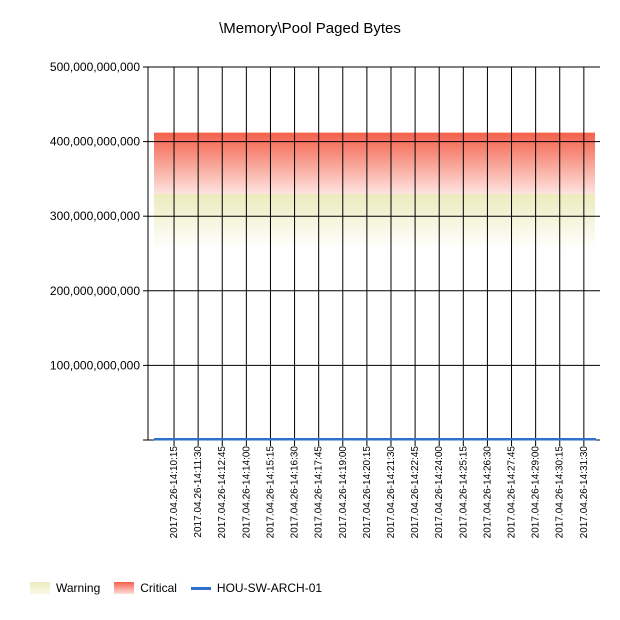 Image resolution: width=620 pixels, height=620 pixels. What do you see at coordinates (560, 492) in the screenshot?
I see `x-tick-label-16: 2017.04.26-14:30:15` at bounding box center [560, 492].